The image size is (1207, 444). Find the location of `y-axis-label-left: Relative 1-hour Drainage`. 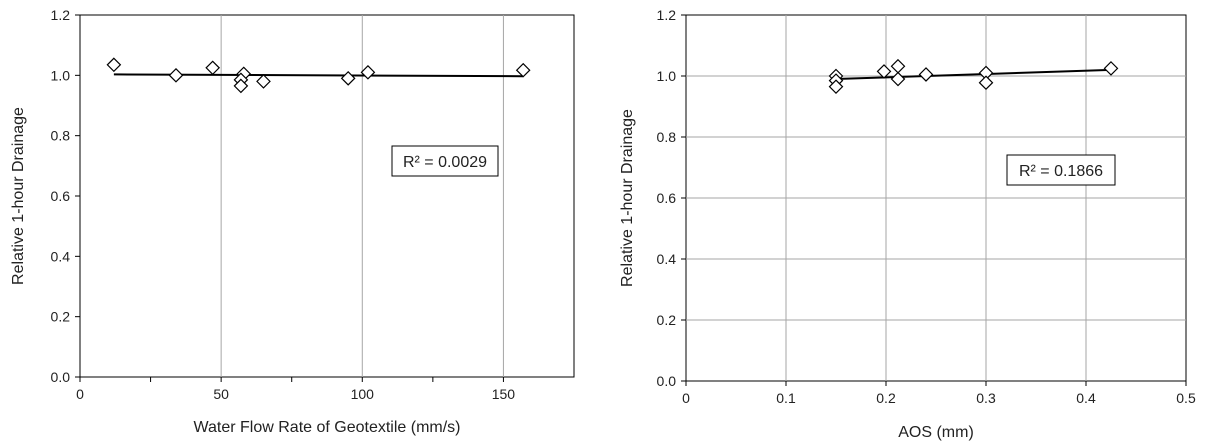

y-axis-label-left: Relative 1-hour Drainage is located at coordinates (18, 196).